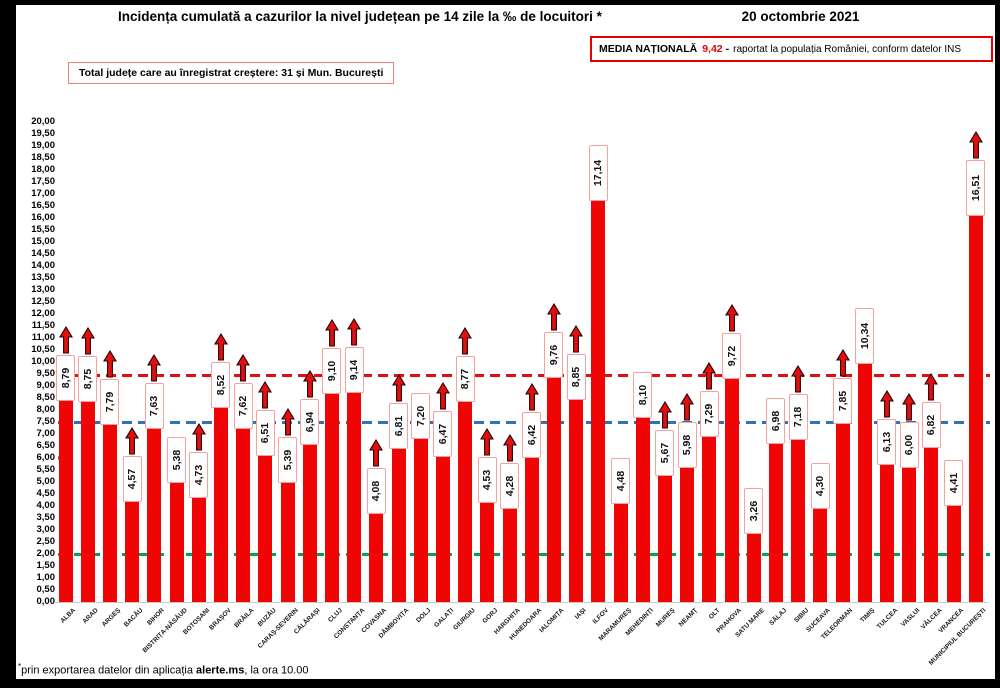 The width and height of the screenshot is (1000, 688). Describe the element at coordinates (43, 193) in the screenshot. I see `y-axis-tick: 17,00` at that location.